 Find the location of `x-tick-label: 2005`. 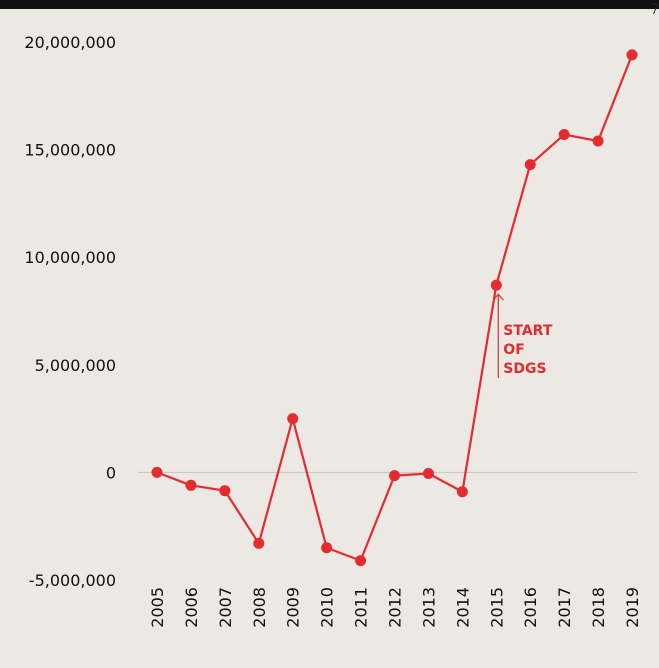

x-tick-label: 2005 is located at coordinates (157, 607).